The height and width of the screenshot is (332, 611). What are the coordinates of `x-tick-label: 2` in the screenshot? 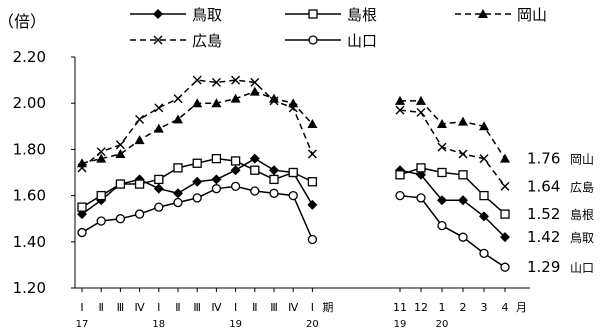 It's located at (463, 307).